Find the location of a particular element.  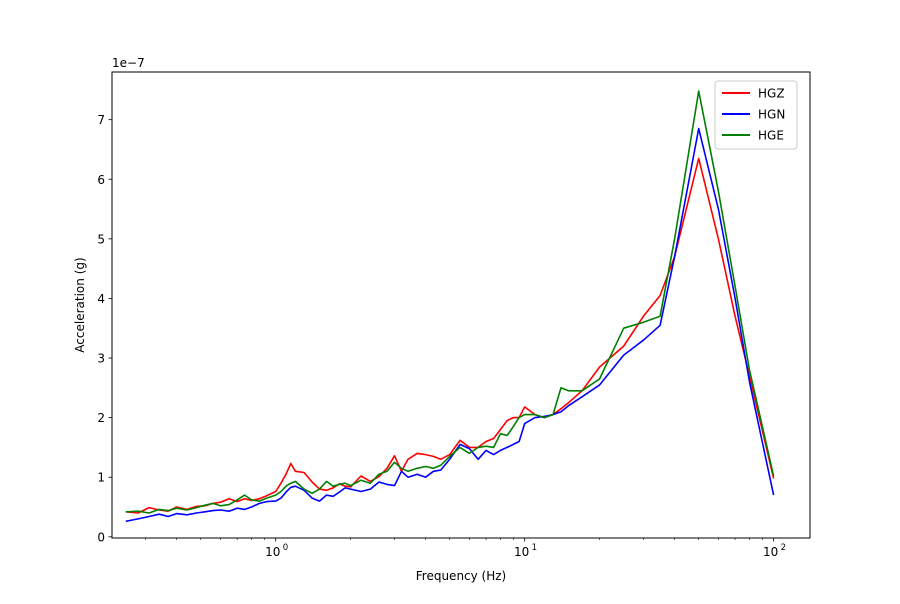

y-tick-label: 6 is located at coordinates (101, 180).